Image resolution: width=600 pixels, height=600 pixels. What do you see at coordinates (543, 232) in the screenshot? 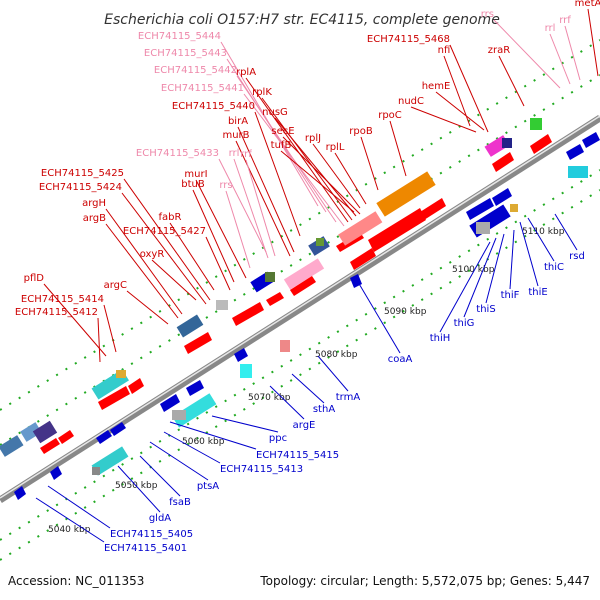
I see `tick-label: 5110 kbp` at bounding box center [543, 232].